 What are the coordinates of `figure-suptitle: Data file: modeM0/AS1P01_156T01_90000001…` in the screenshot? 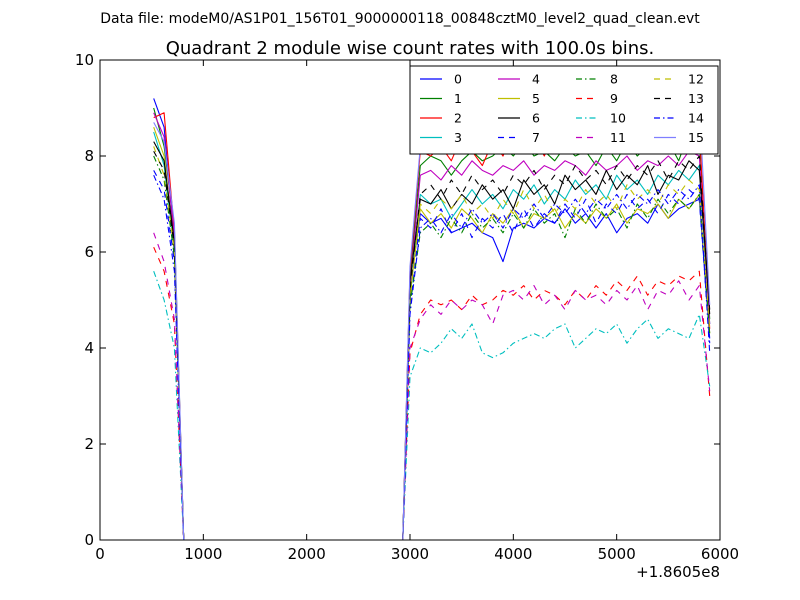 It's located at (400, 19).